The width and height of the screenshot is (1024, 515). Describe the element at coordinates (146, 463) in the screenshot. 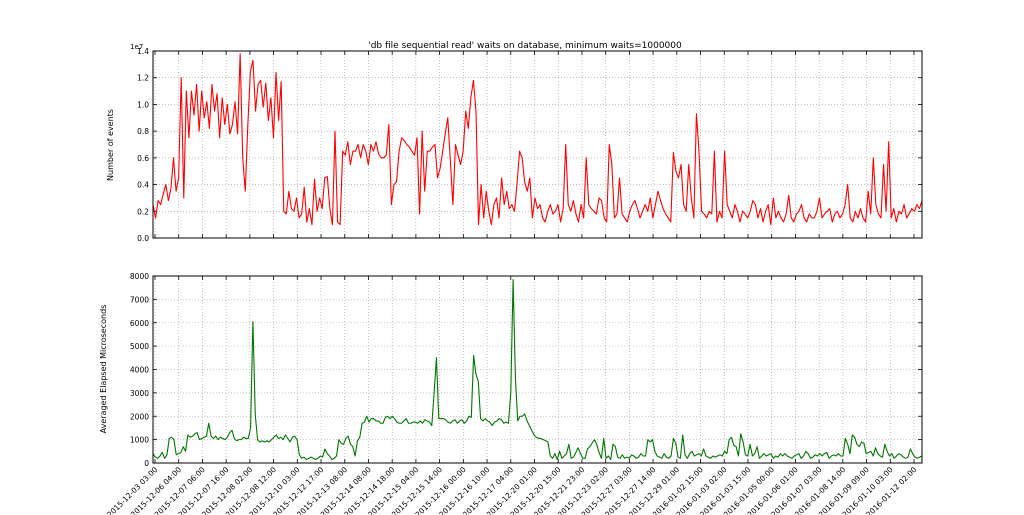

I see `y-tick-label: 0` at that location.